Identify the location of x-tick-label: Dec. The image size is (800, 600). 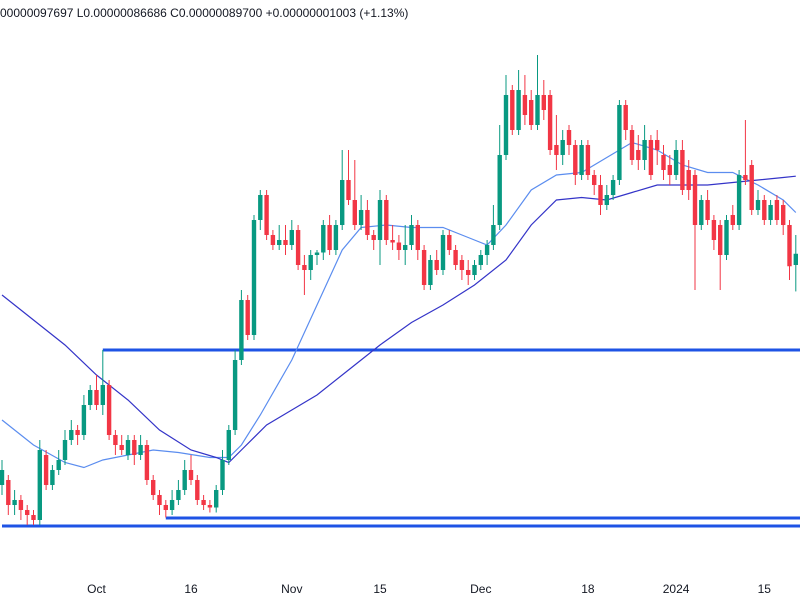
(480, 589).